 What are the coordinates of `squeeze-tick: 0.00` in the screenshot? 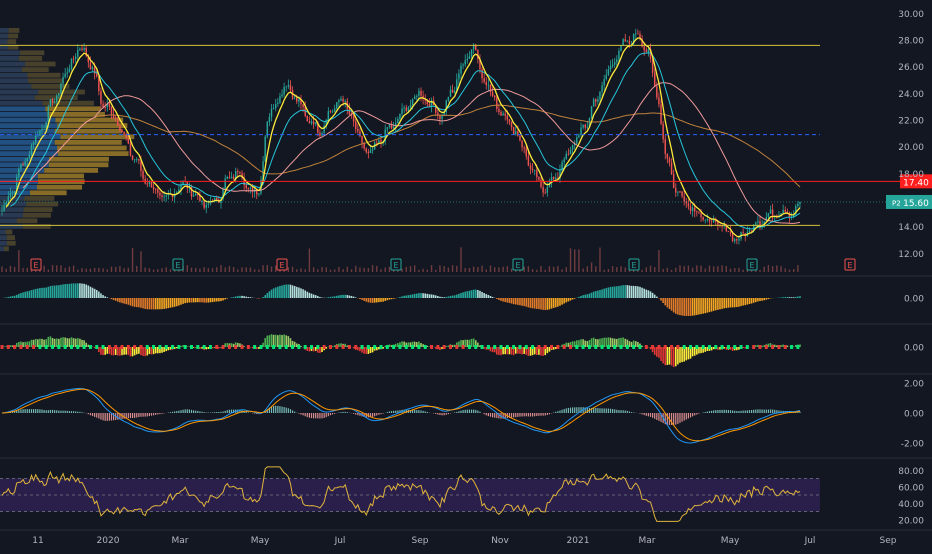 It's located at (914, 349).